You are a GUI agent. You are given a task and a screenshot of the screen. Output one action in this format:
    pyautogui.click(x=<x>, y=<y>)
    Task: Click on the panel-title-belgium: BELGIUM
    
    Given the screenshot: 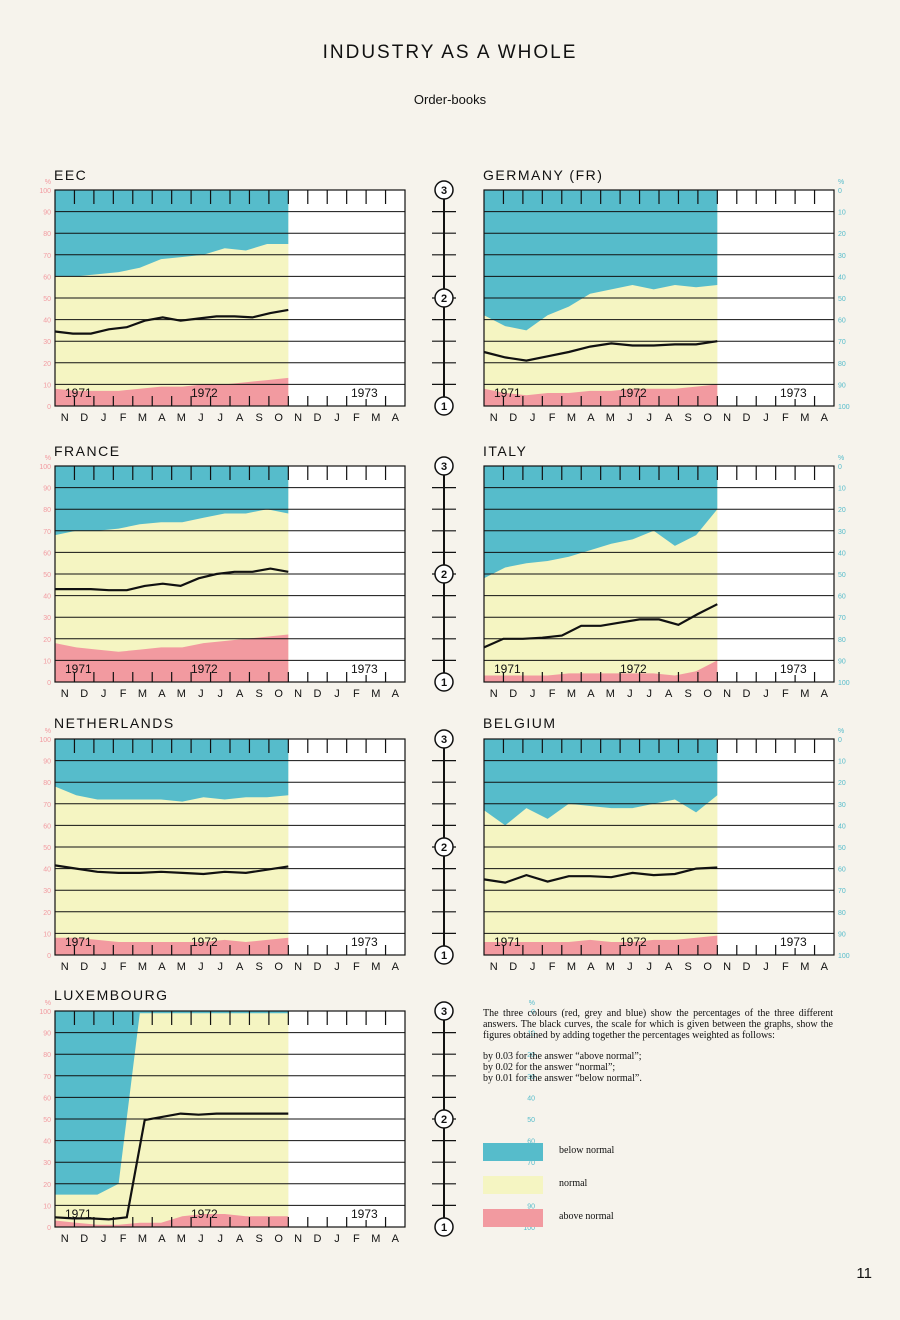 What is the action you would take?
    pyautogui.click(x=520, y=723)
    